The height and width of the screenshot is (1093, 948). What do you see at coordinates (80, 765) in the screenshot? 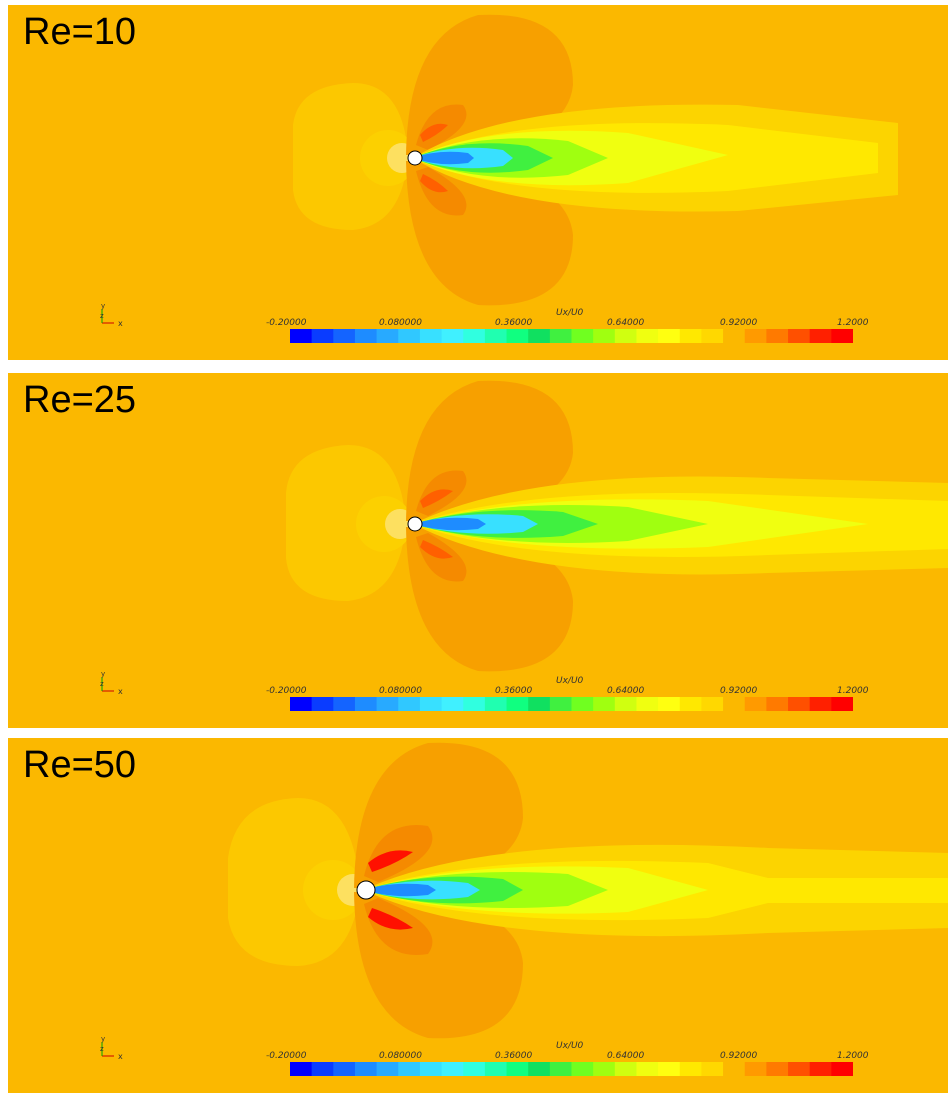
I see `reynolds-label: Re=50` at bounding box center [80, 765].